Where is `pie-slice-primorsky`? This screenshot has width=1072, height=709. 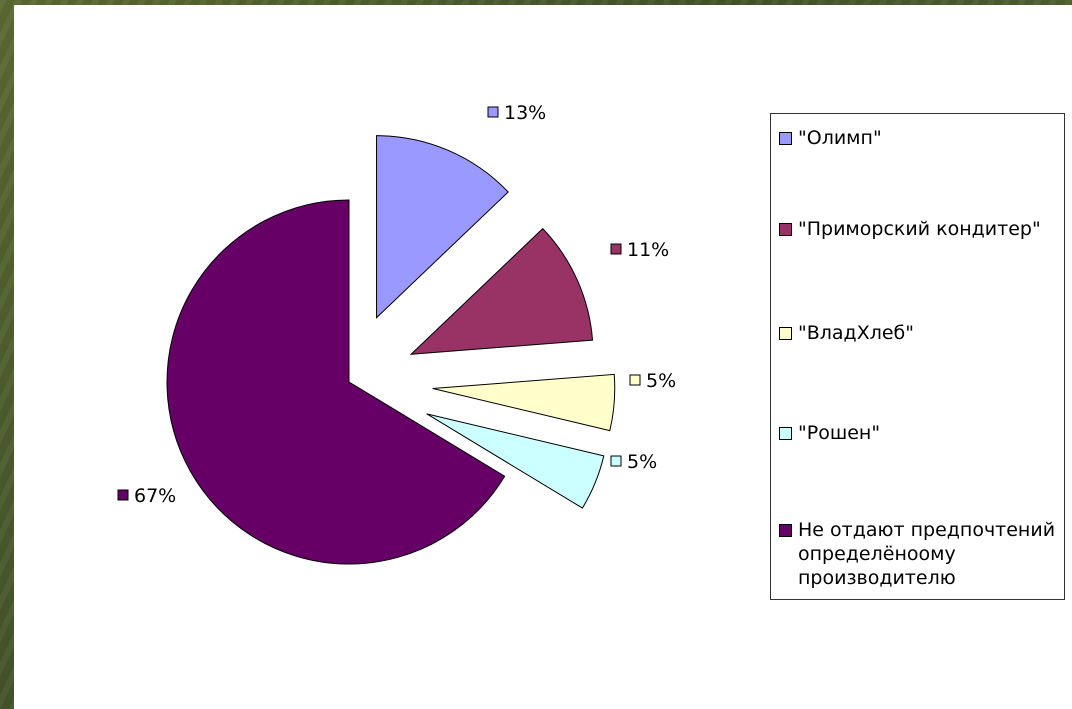
pie-slice-primorsky is located at coordinates (501, 291).